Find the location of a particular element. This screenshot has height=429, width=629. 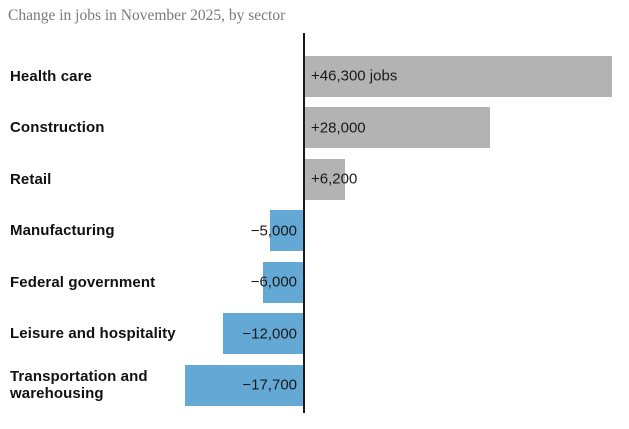

bar-value-label: −5,000 is located at coordinates (273, 230).